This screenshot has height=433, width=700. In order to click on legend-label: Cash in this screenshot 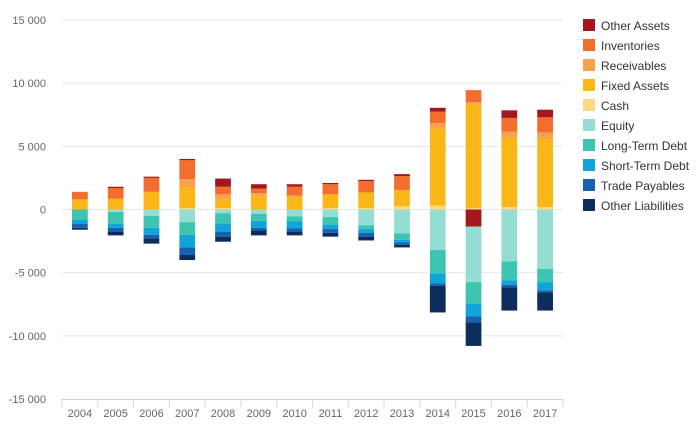, I will do `click(615, 106)`.